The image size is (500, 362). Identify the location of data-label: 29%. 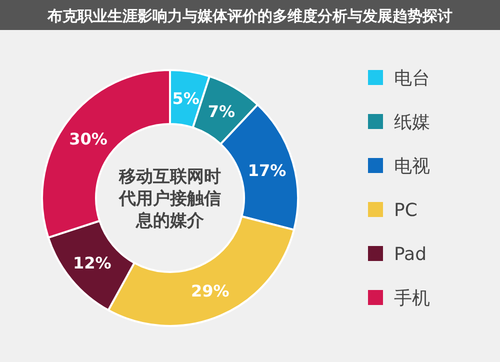
(210, 291).